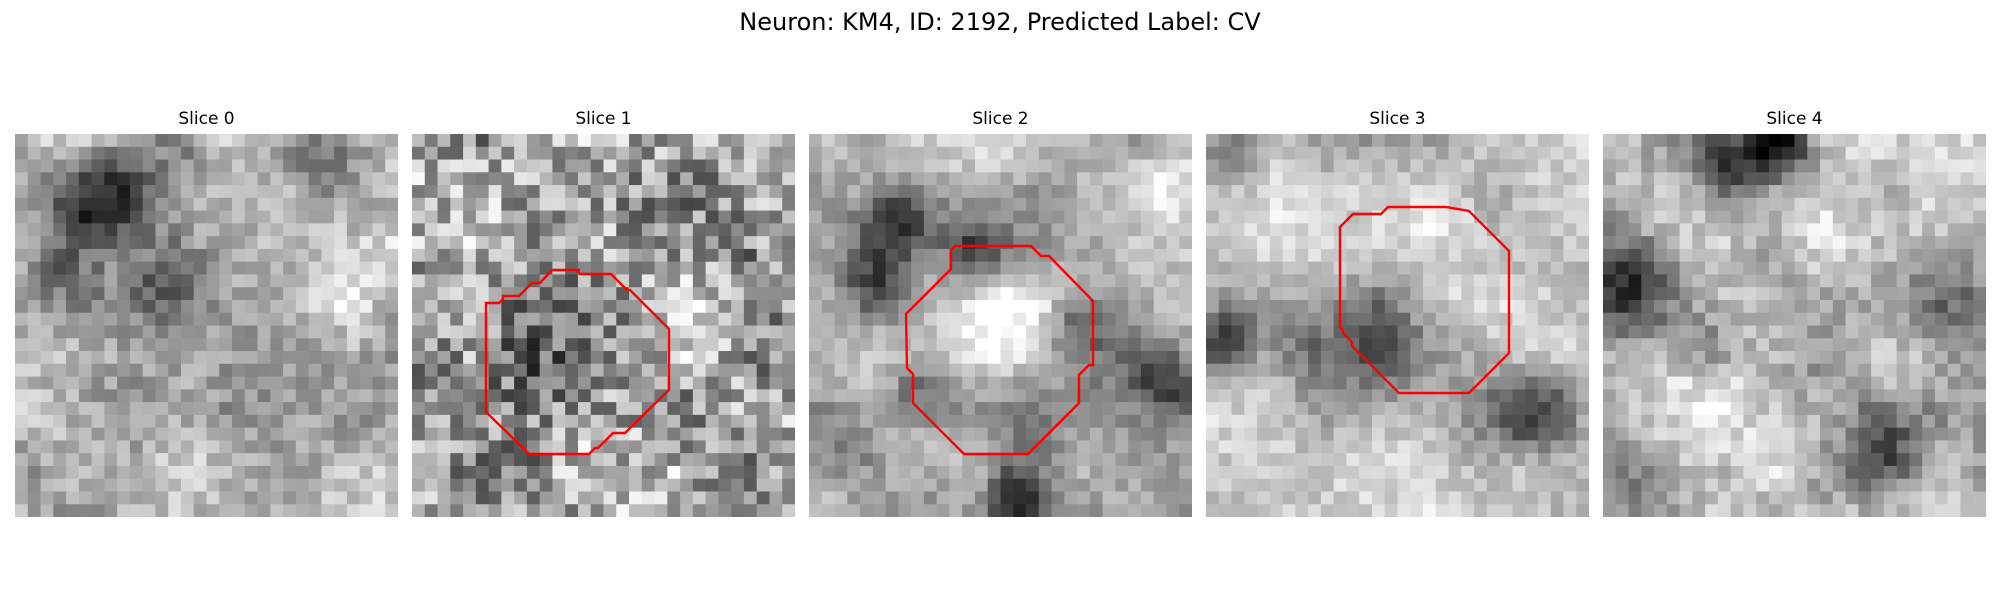  I want to click on slice-panel-0: Slice 0, so click(206, 314).